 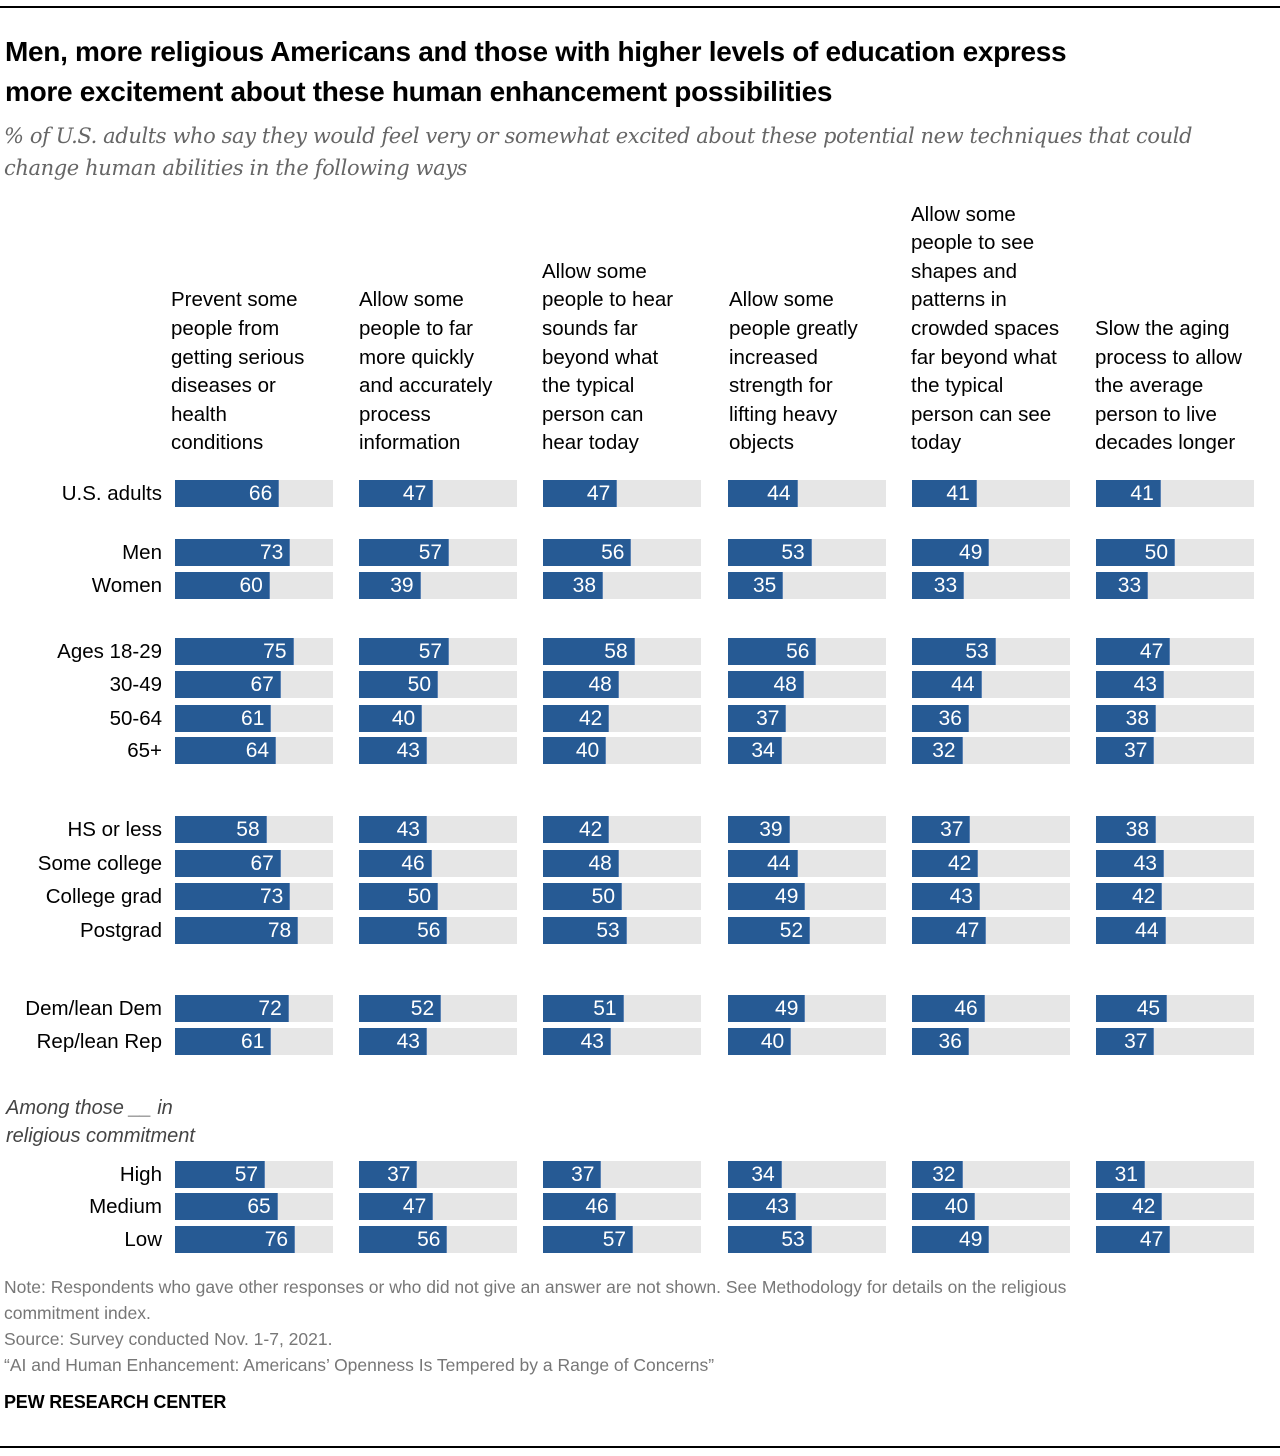 I want to click on bar-value-label: 58, so click(x=248, y=829).